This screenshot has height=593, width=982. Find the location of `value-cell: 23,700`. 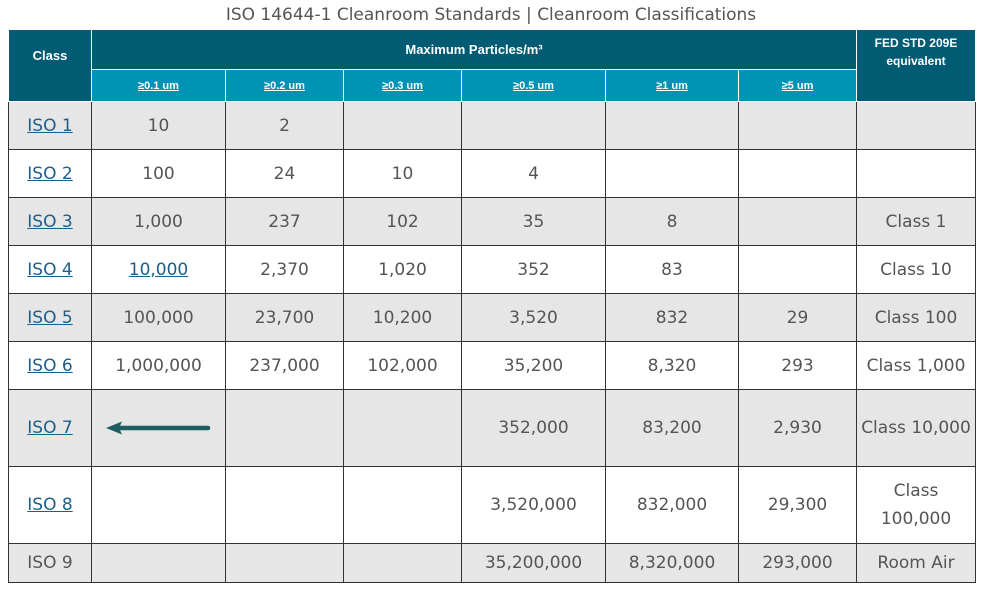

value-cell: 23,700 is located at coordinates (284, 317).